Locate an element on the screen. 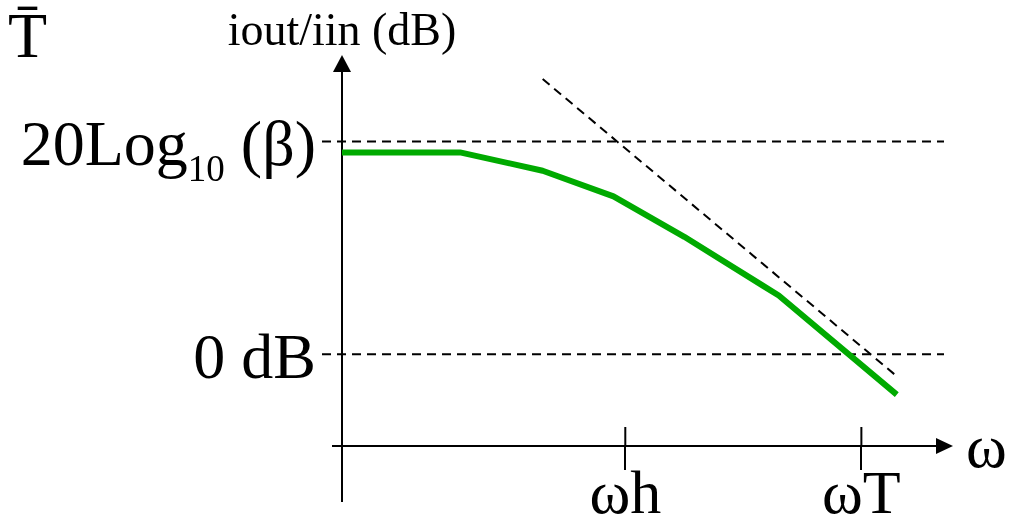 The image size is (1019, 525). x-axis-title: ω is located at coordinates (986, 446).